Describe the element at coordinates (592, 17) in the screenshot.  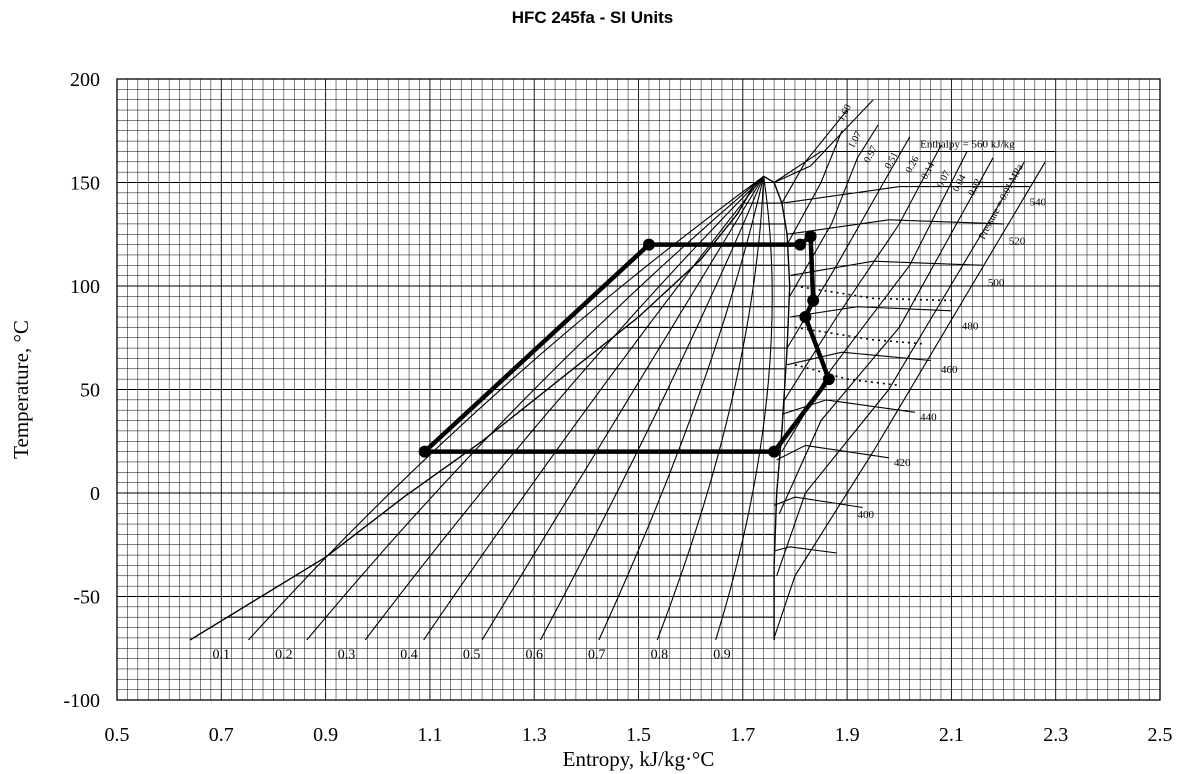
I see `chart-title: HFC 245fa - SI Units` at that location.